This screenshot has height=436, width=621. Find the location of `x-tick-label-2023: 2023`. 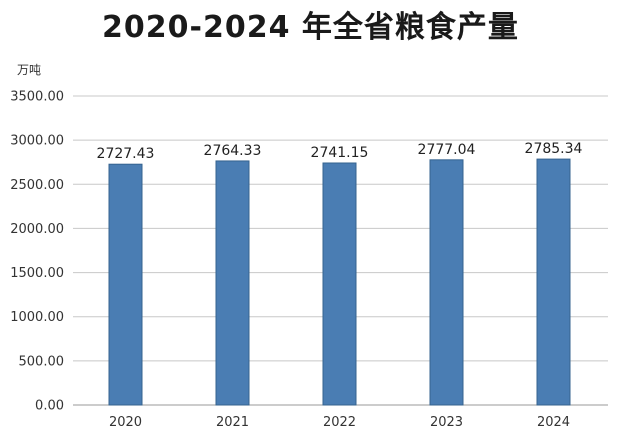

x-tick-label-2023: 2023 is located at coordinates (446, 422).